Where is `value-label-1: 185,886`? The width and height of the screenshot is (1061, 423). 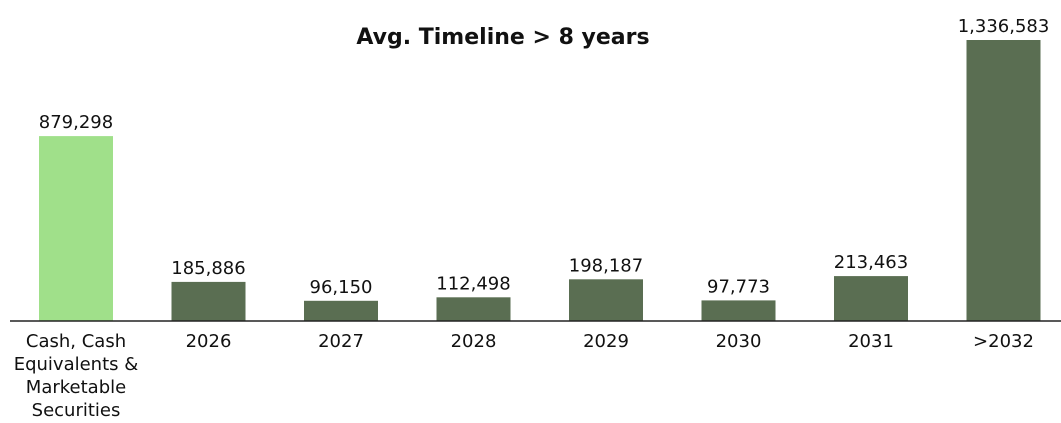
value-label-1: 185,886 is located at coordinates (208, 268).